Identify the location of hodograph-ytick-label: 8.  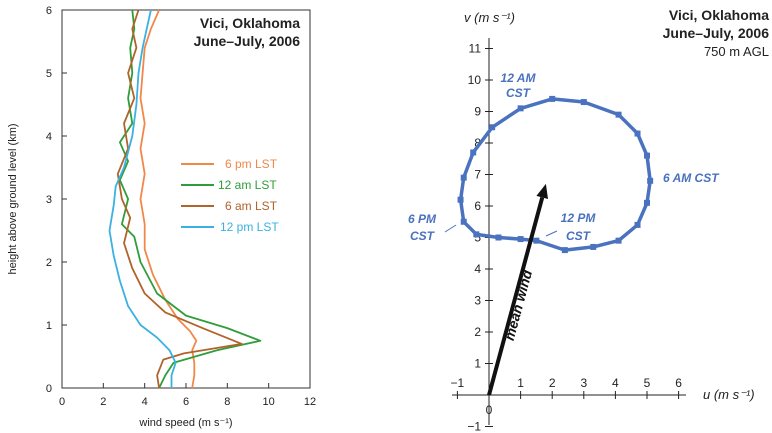
(477, 143).